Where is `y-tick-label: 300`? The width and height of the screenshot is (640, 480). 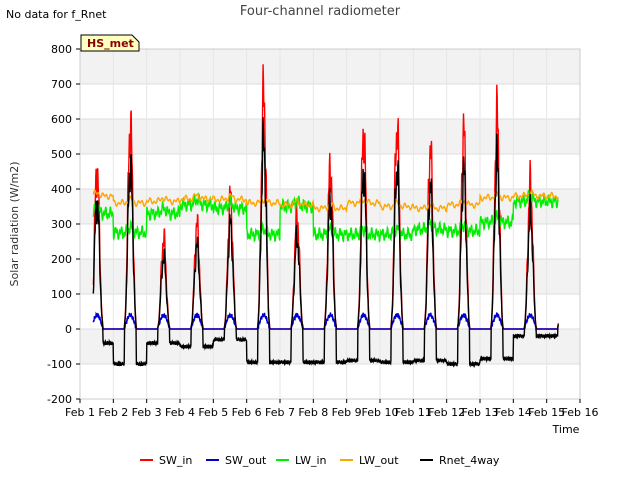 y-tick-label: 300 is located at coordinates (61, 224).